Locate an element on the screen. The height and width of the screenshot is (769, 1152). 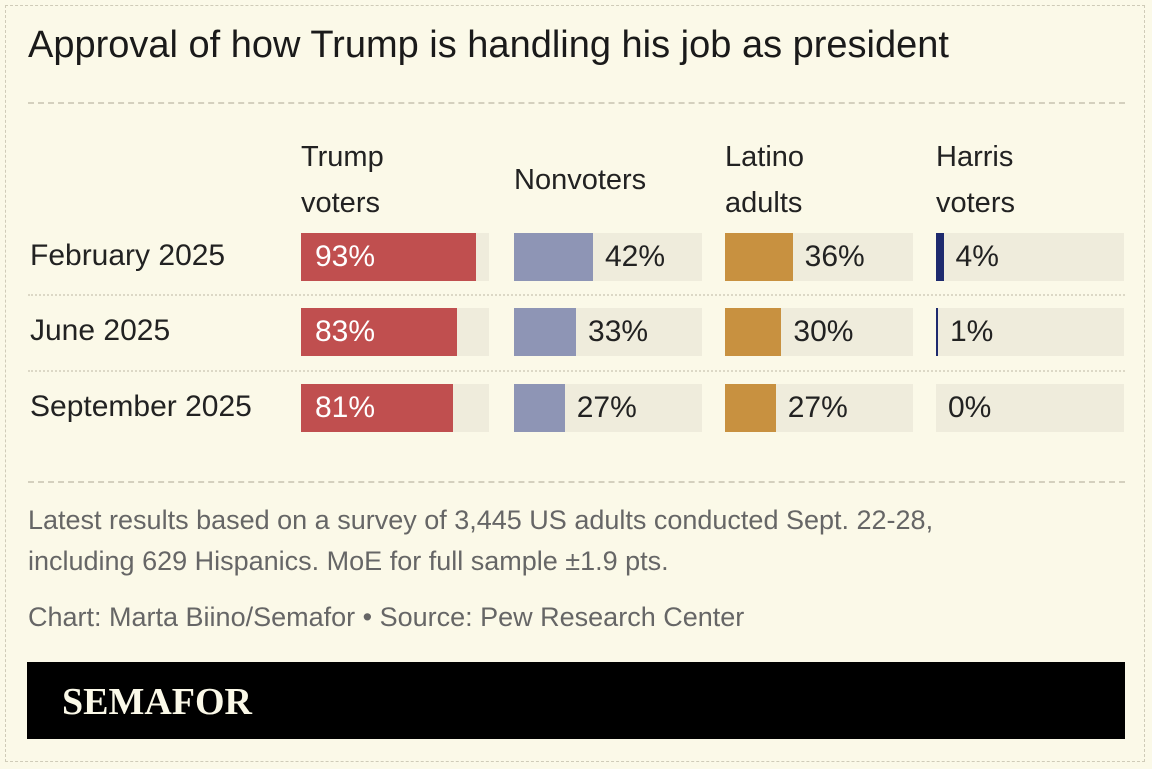
data-label: 81% is located at coordinates (345, 407).